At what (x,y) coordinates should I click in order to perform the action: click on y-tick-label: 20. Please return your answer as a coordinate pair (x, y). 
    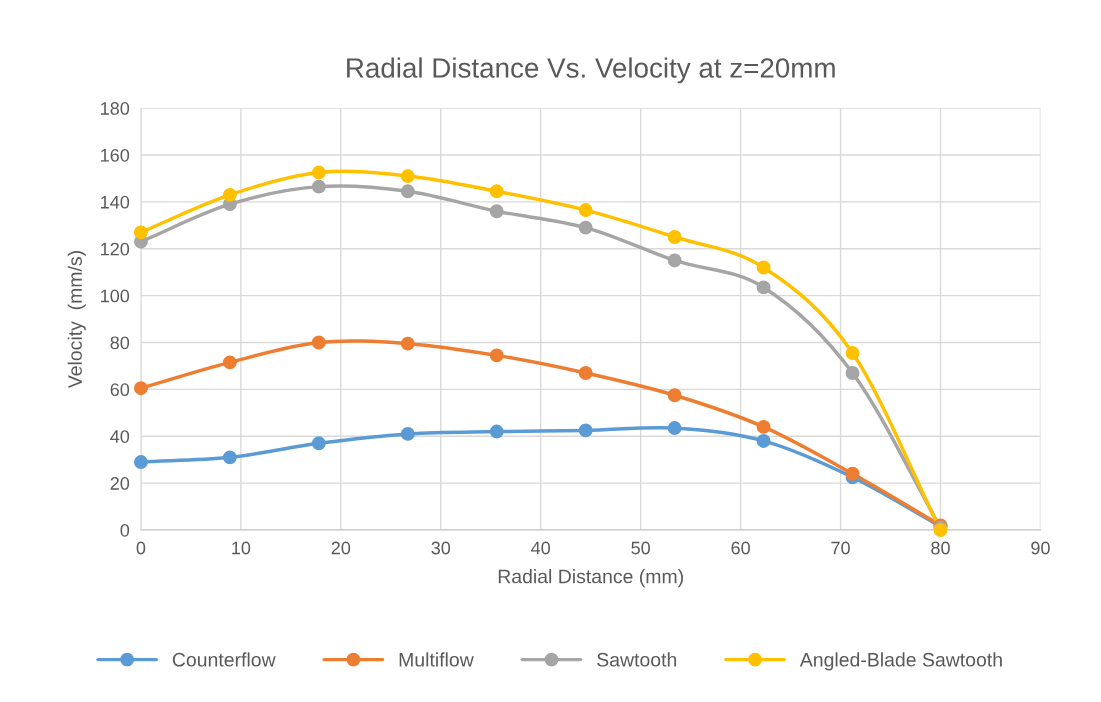
    Looking at the image, I should click on (120, 483).